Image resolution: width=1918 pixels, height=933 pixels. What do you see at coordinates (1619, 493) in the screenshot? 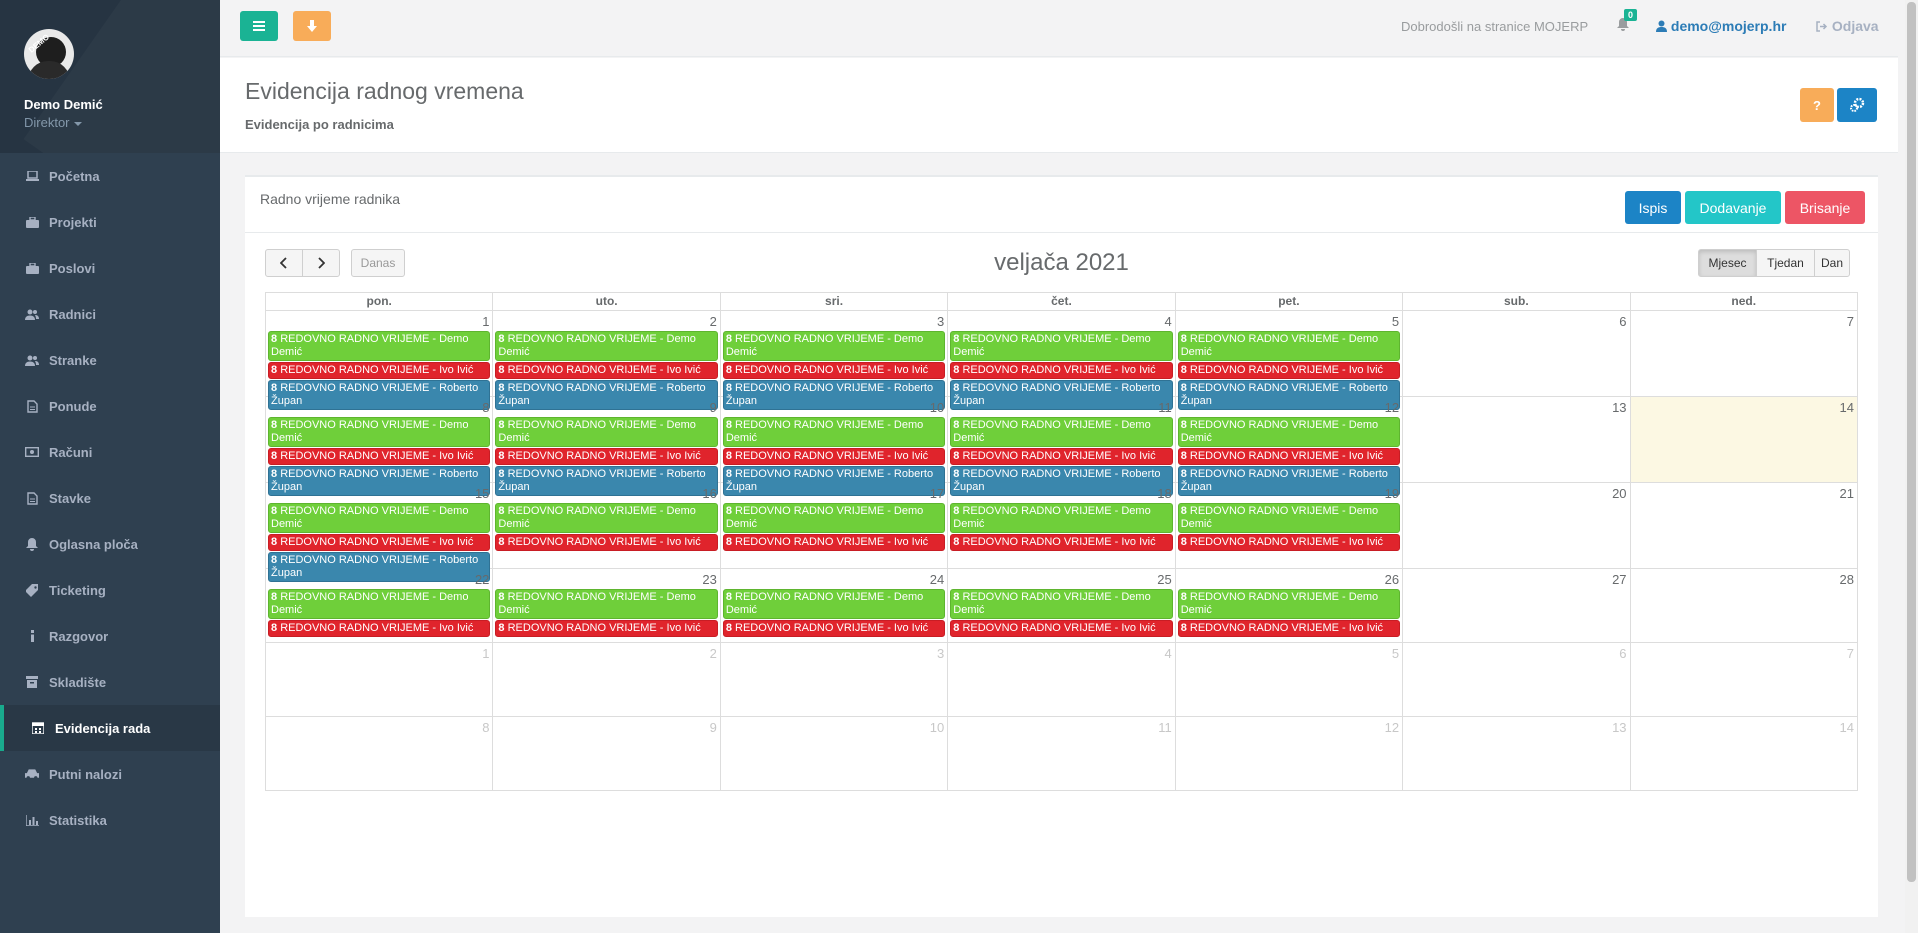
I see `day-number: 20` at bounding box center [1619, 493].